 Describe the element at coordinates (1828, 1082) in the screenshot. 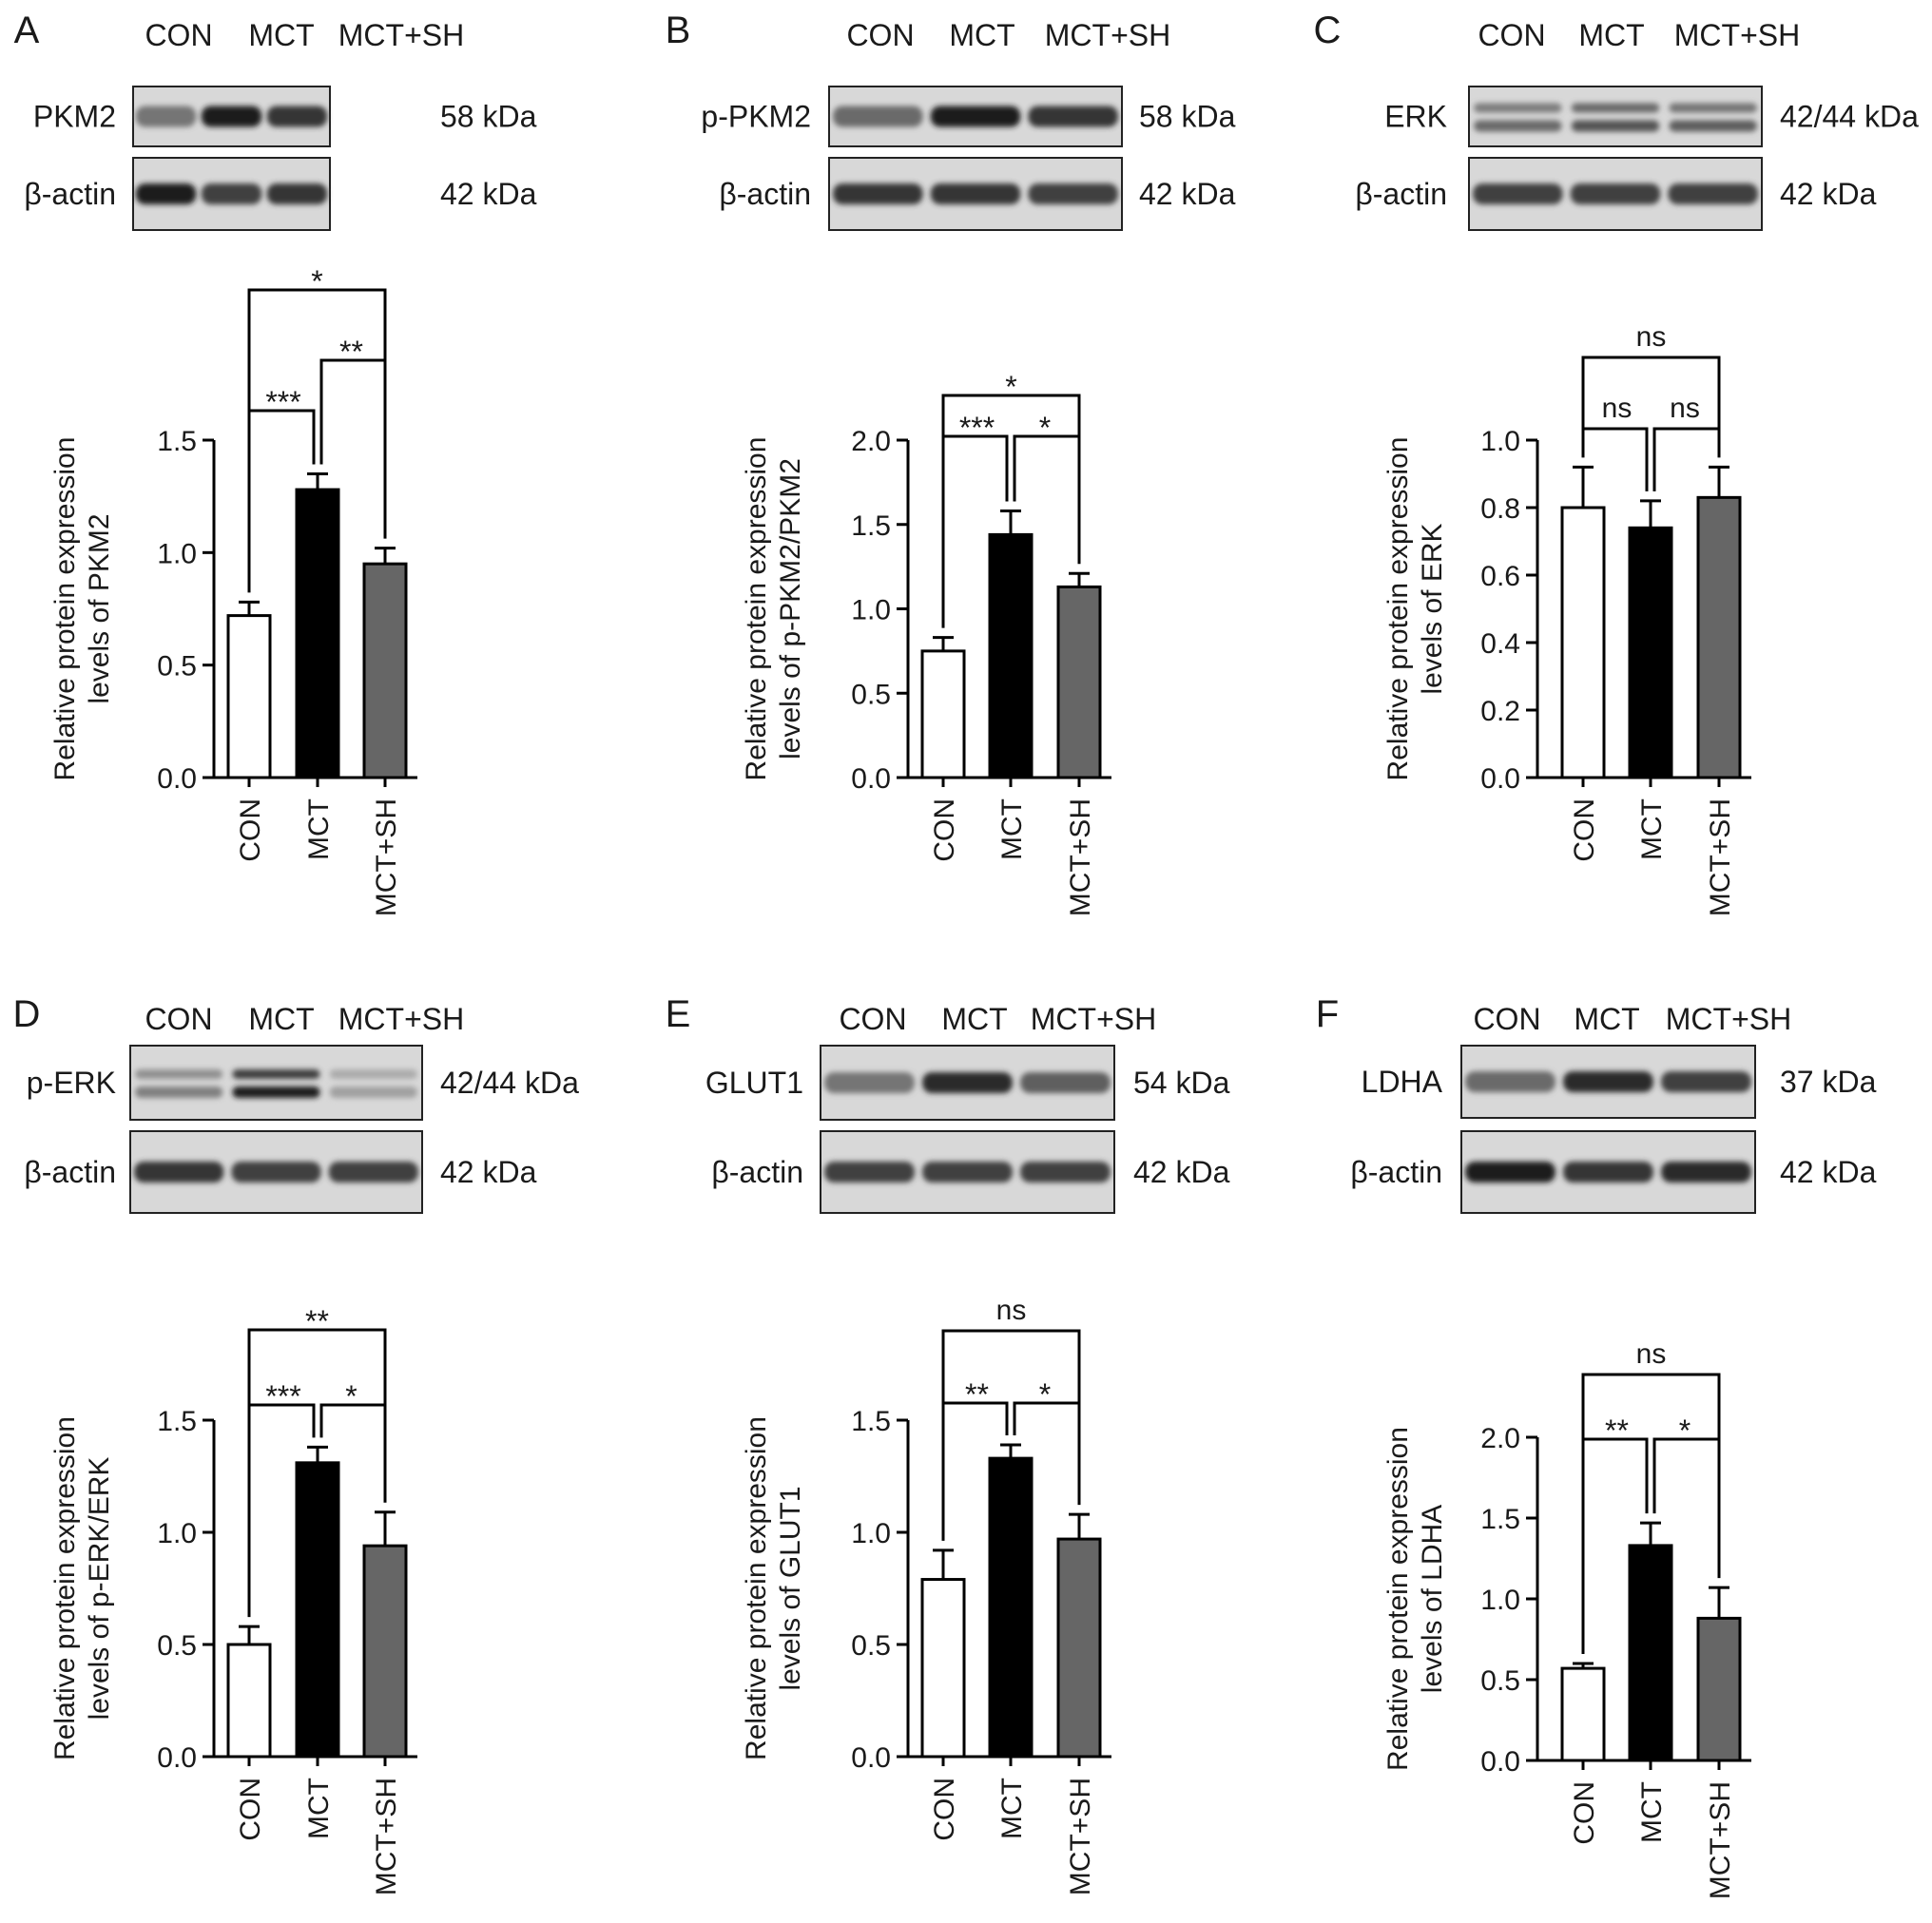

I see `blot-size-label: 37 kDa` at that location.